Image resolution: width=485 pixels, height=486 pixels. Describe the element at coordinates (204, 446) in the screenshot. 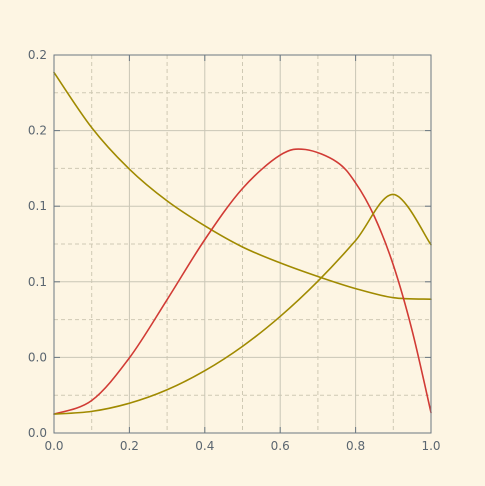

I see `x-tick-label: 0.4` at that location.